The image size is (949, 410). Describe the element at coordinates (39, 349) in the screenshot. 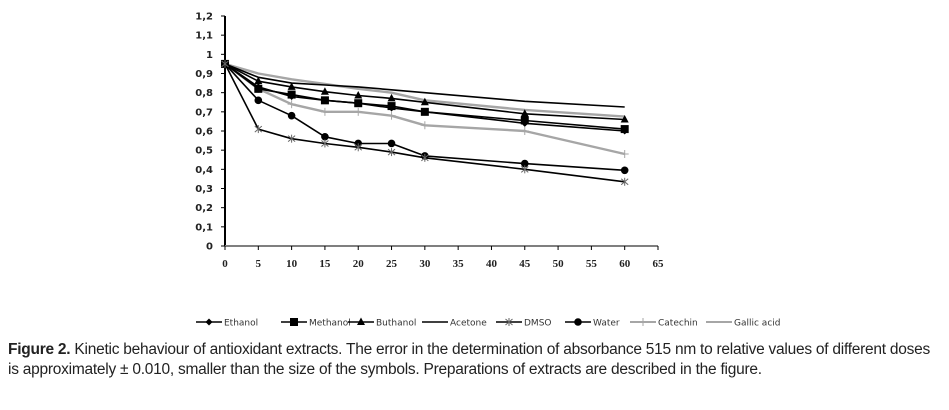

I see `figure-label: Figure 2.` at that location.